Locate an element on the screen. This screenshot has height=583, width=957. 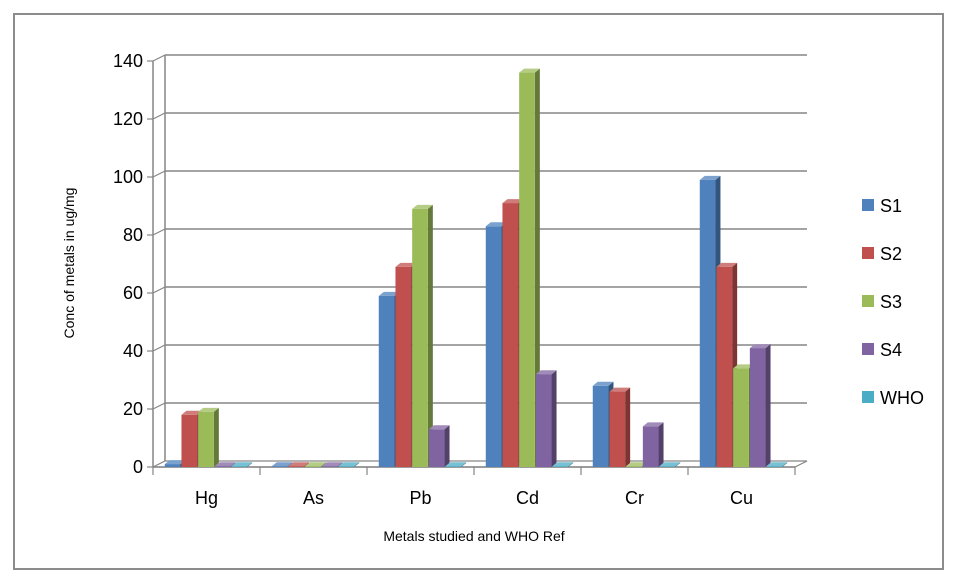
x-axis-title: Metals studied and WHO Ref is located at coordinates (473, 536).